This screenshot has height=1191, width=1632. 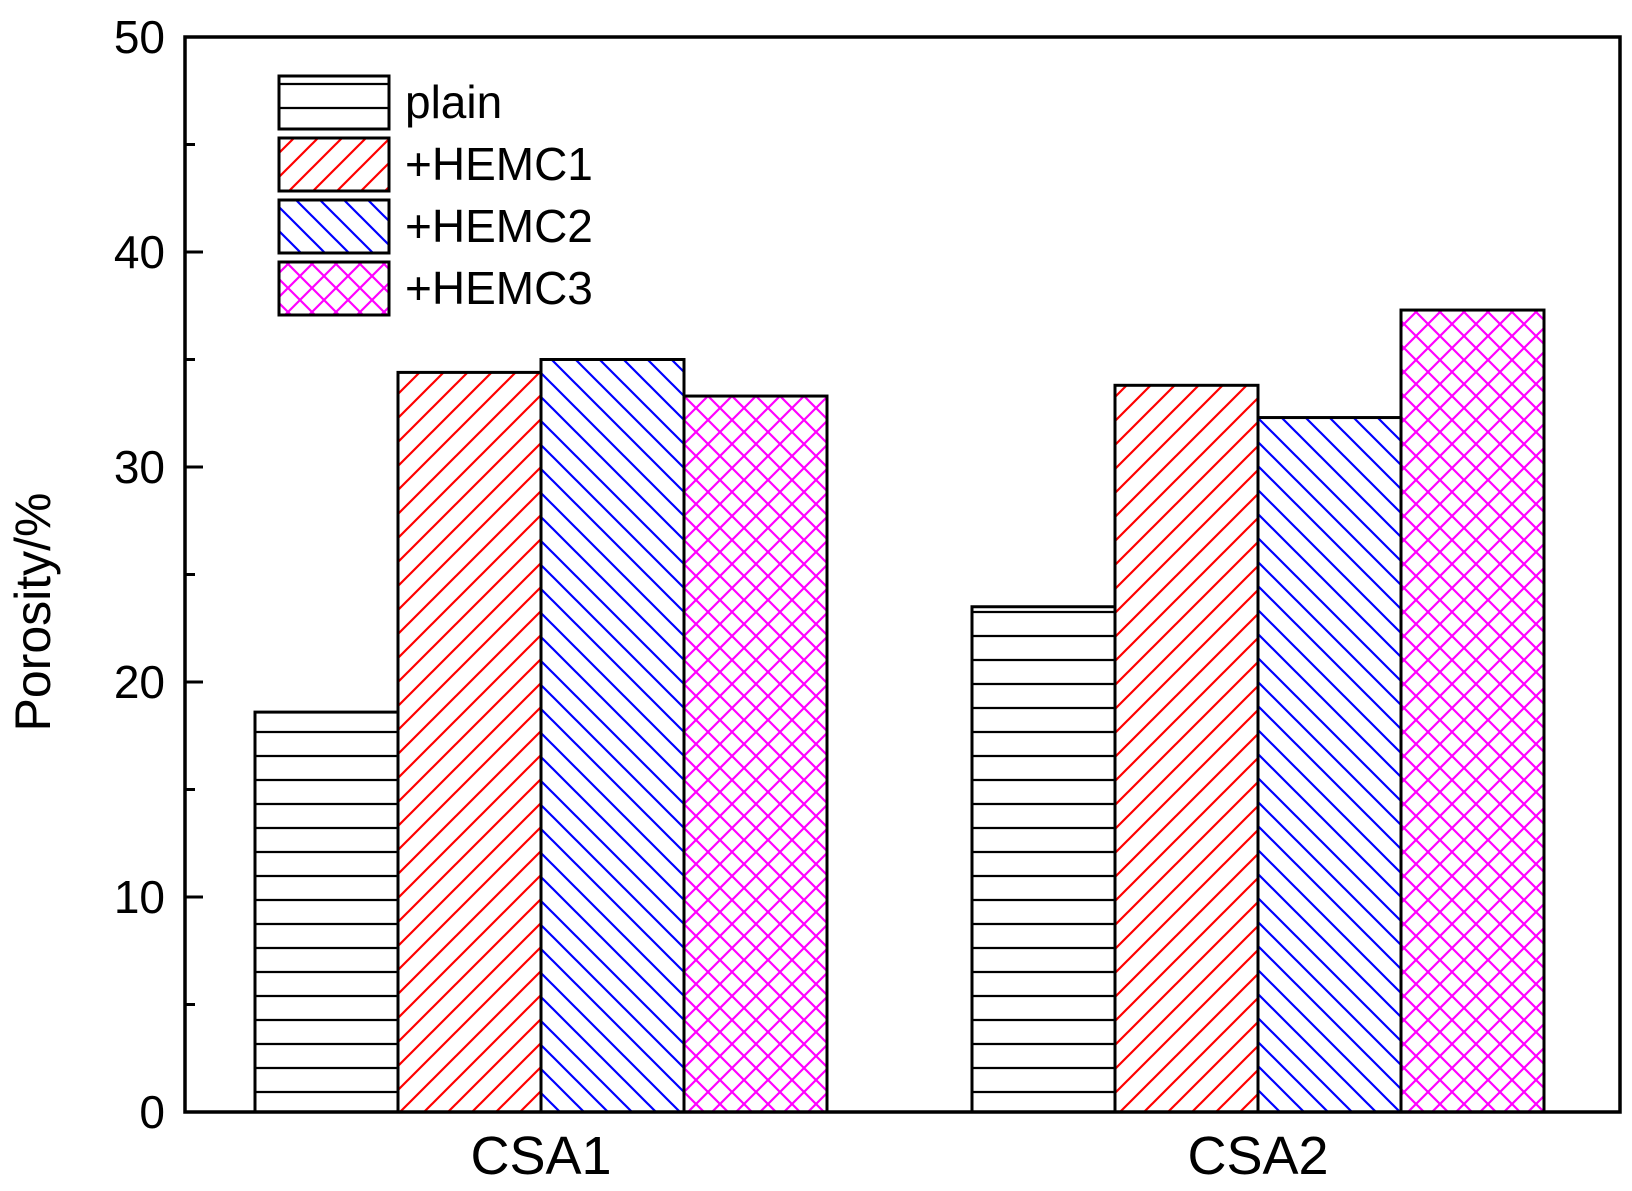 What do you see at coordinates (334, 288) in the screenshot?
I see `legend-swatch-hemc3` at bounding box center [334, 288].